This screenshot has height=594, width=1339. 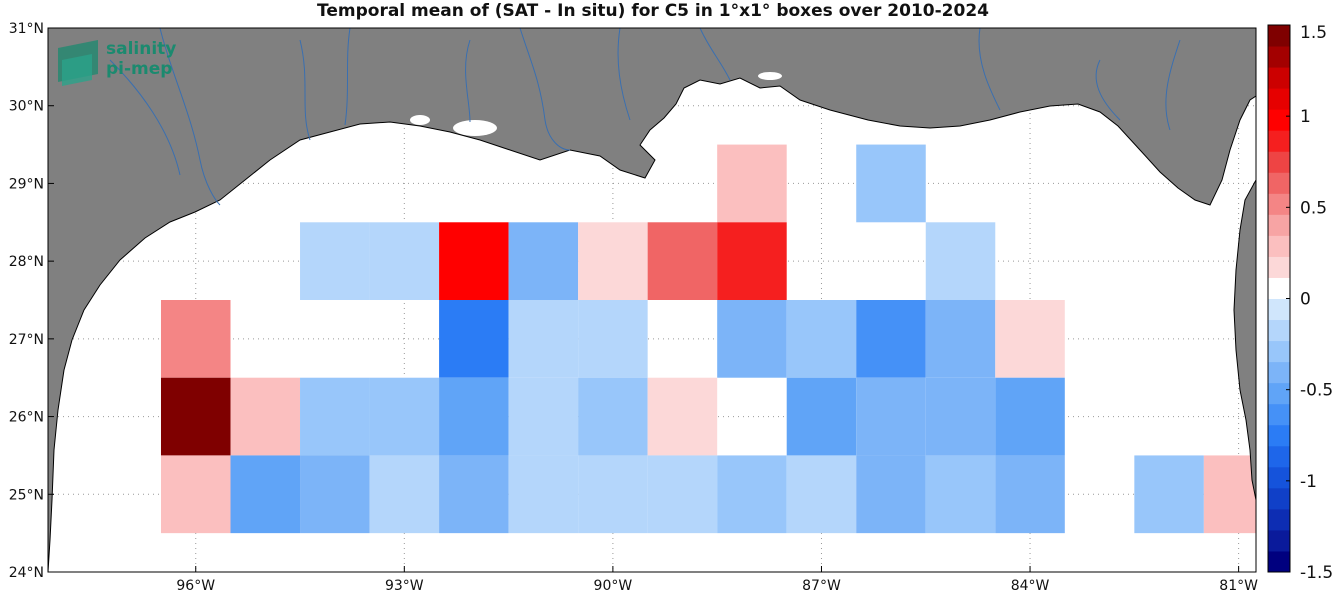 I want to click on logo-line2: pi-mep, so click(x=139, y=69).